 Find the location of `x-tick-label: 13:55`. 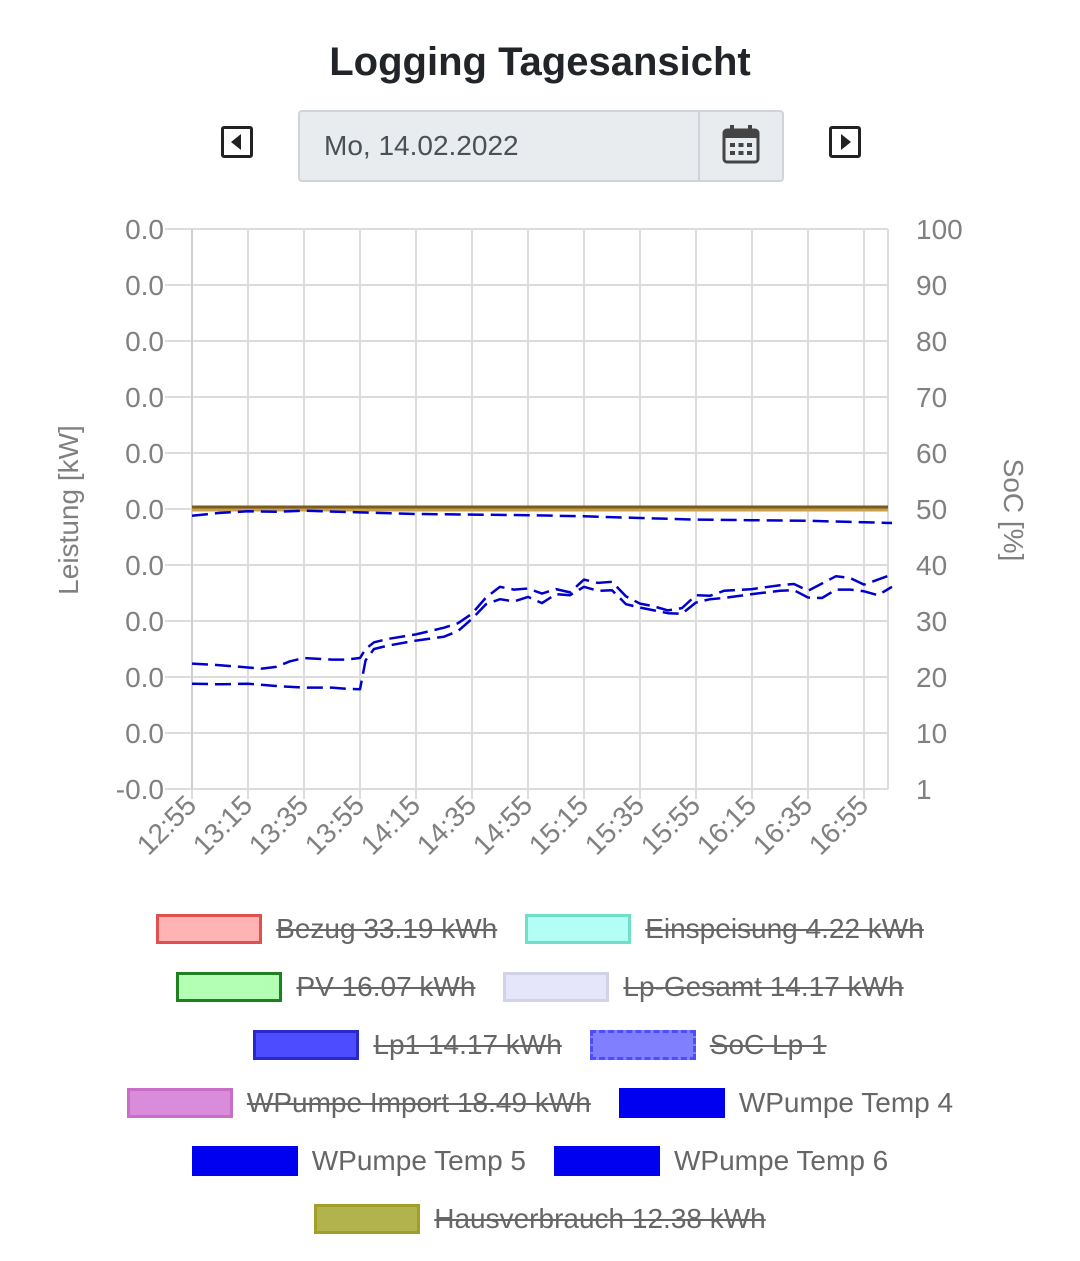

x-tick-label: 13:55 is located at coordinates (334, 824).